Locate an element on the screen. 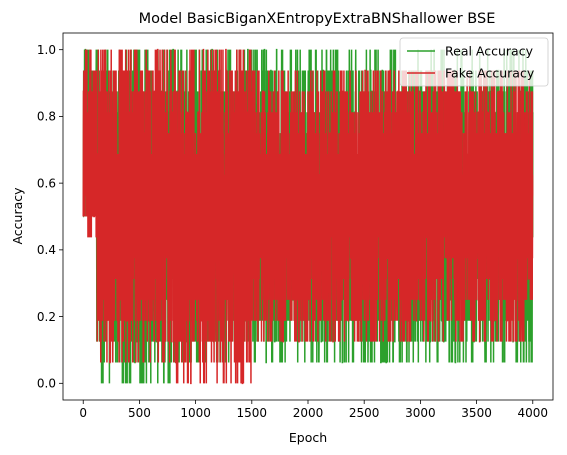 The image size is (567, 455). x-tick-label: 0 is located at coordinates (83, 413).